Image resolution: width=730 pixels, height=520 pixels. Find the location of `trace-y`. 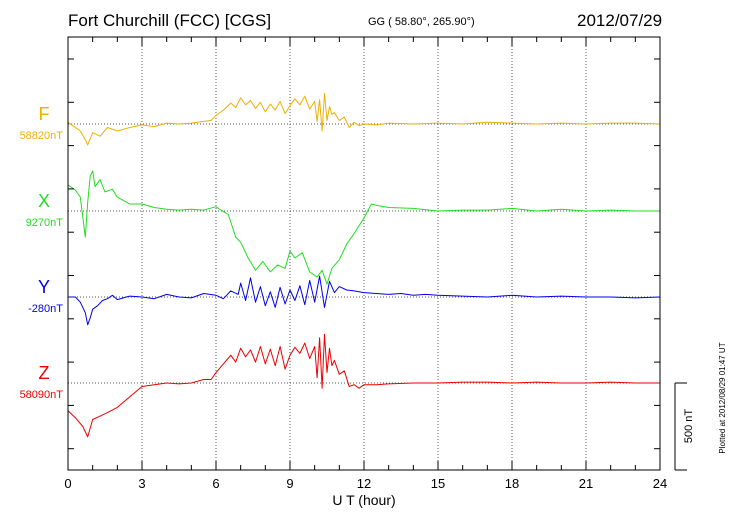

trace-y is located at coordinates (364, 300).